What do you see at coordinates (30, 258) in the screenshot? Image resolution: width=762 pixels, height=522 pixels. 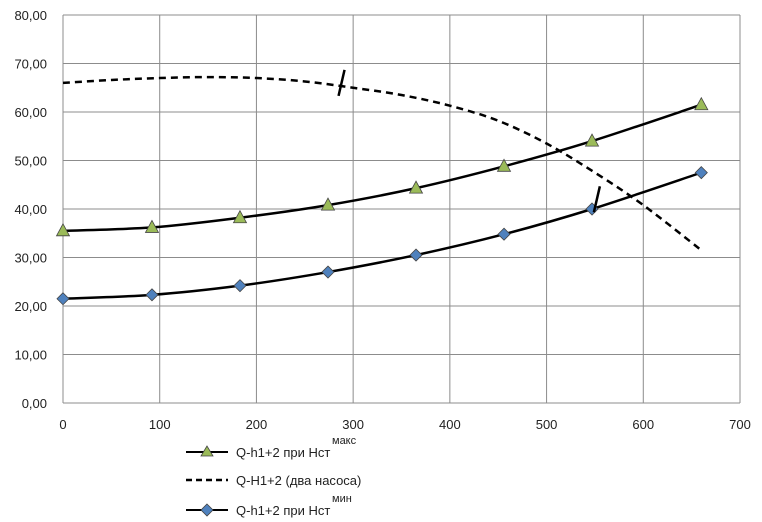 I see `y-tick-label: 30,00` at bounding box center [30, 258].